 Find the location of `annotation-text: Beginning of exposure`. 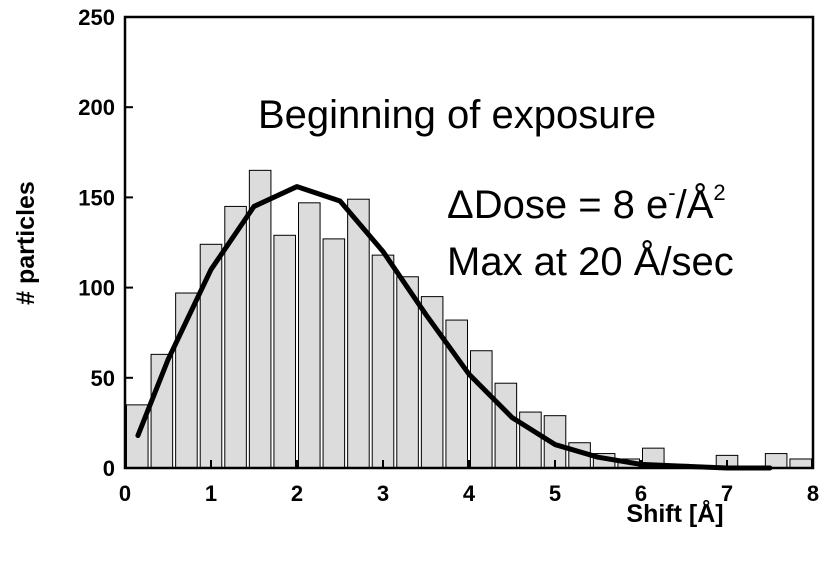

annotation-text: Beginning of exposure is located at coordinates (457, 115).